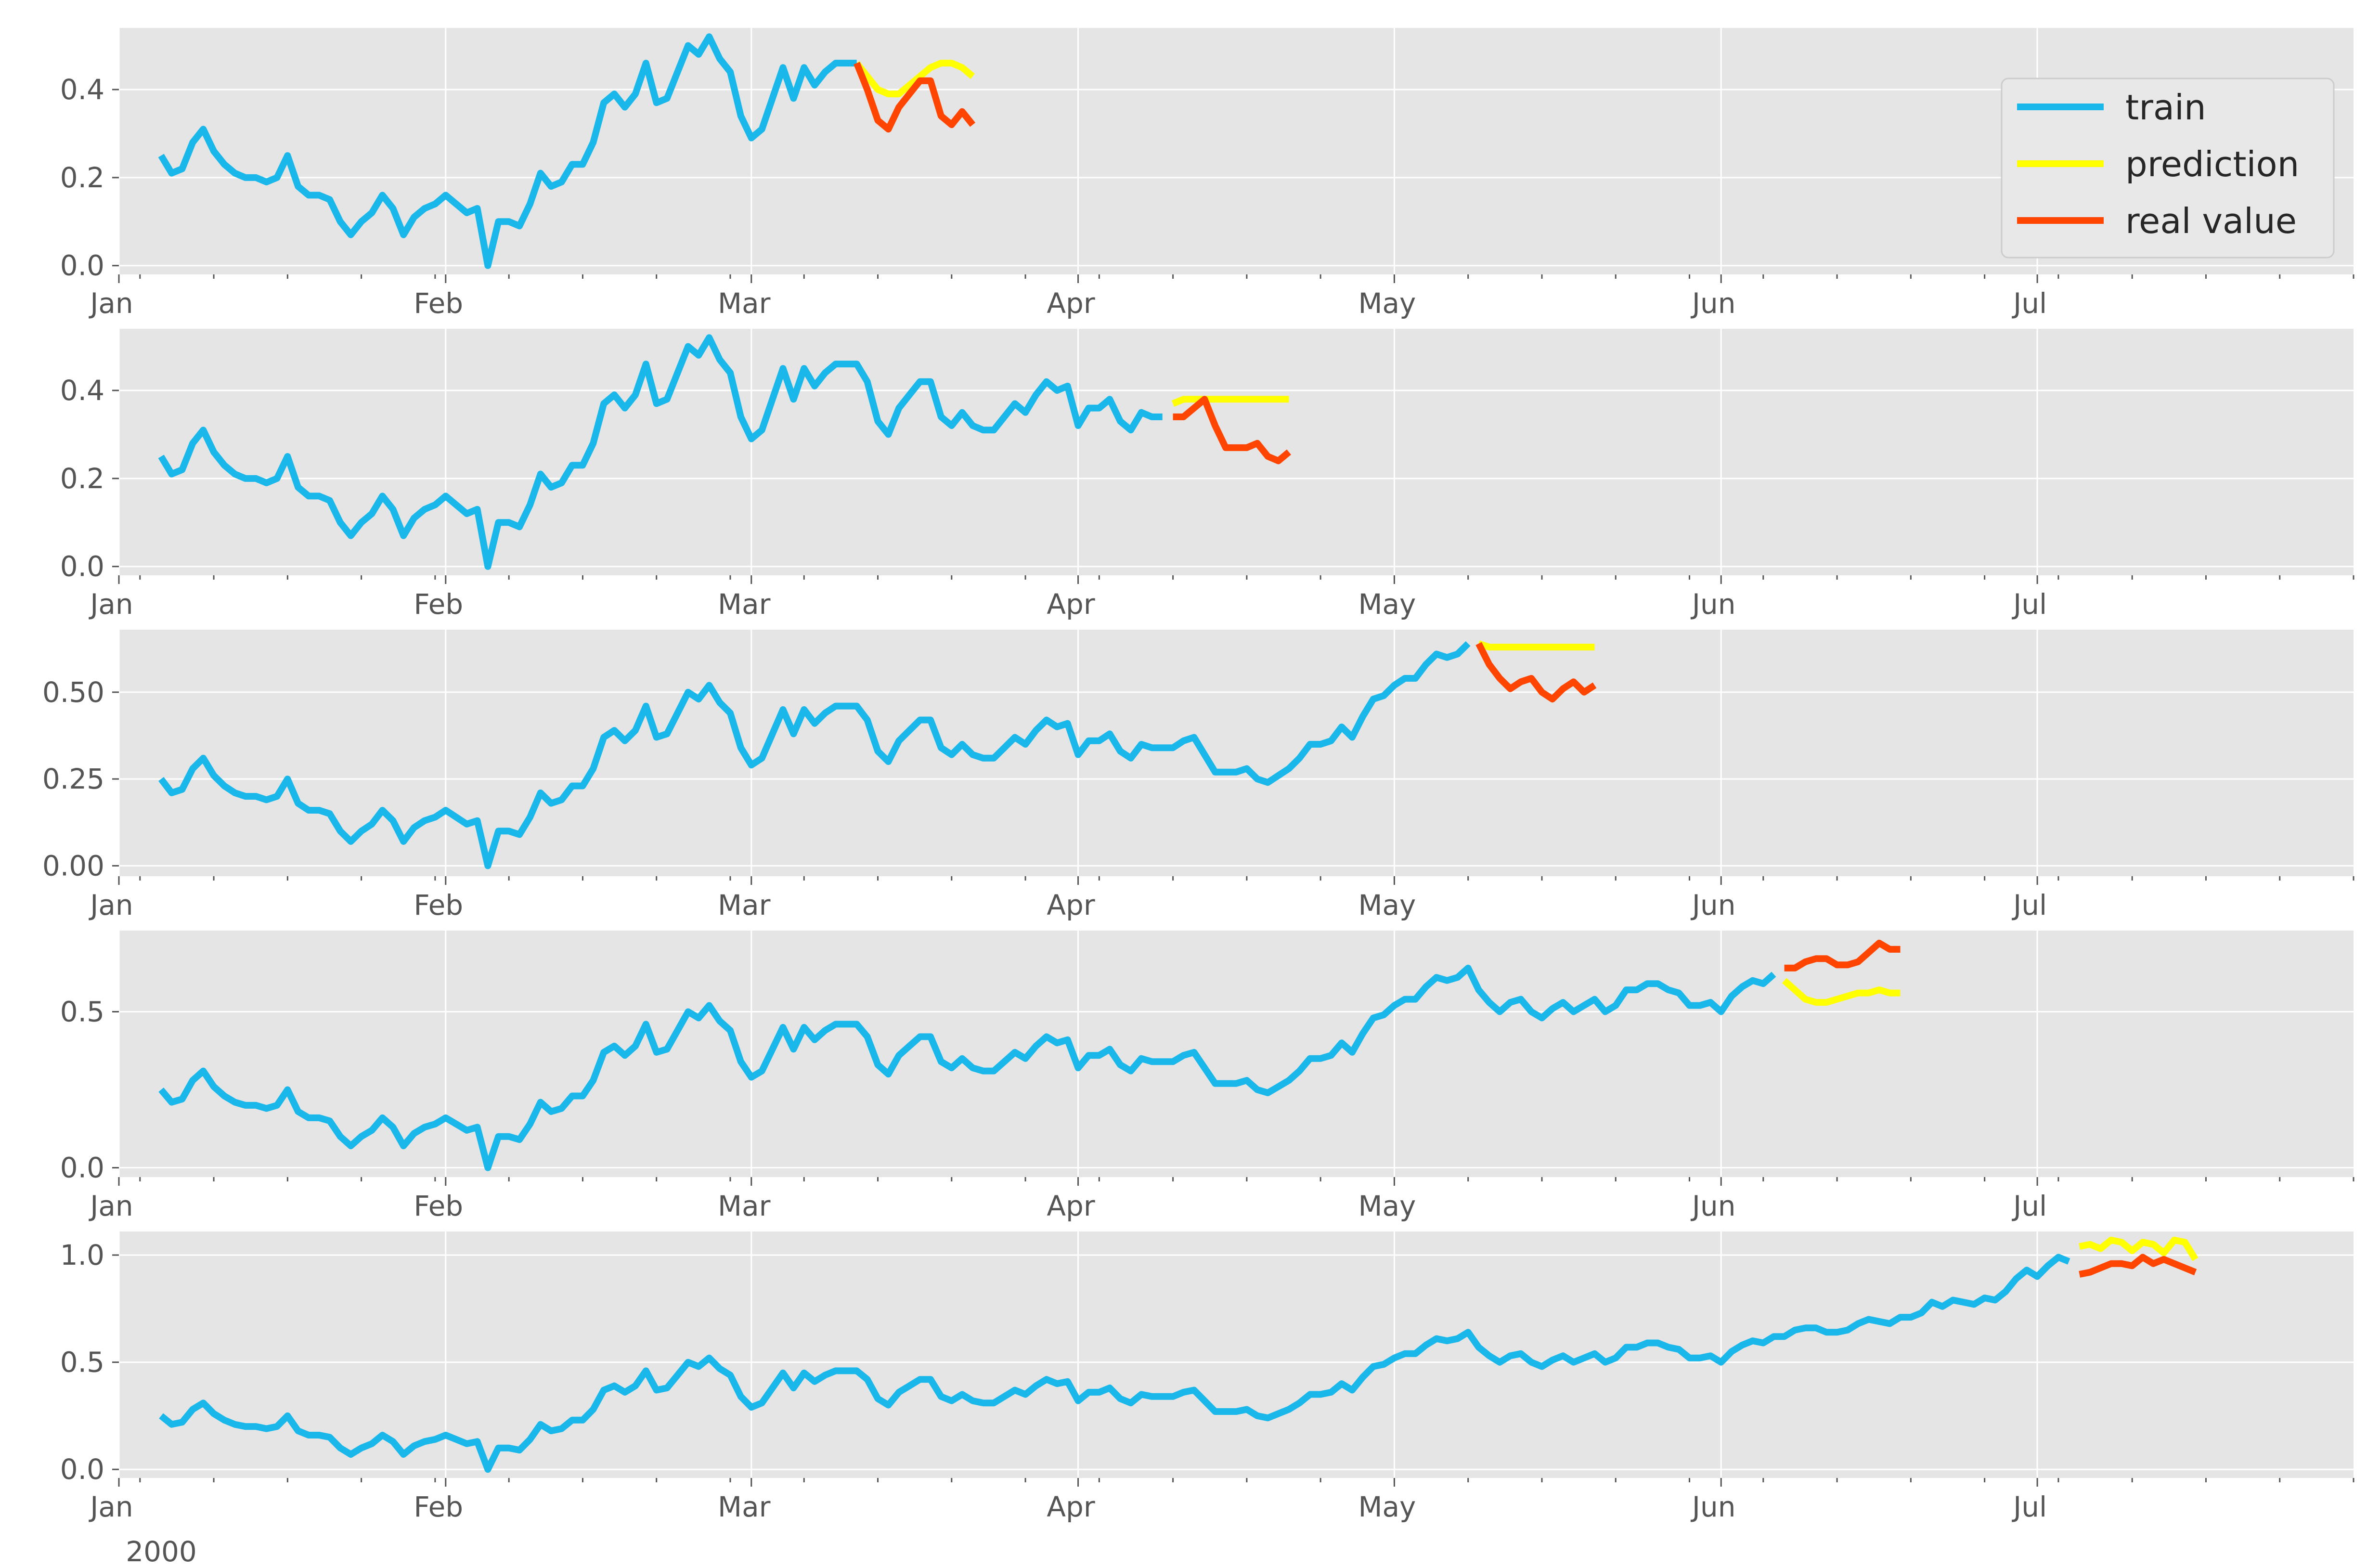  I want to click on y-tick-label: 0.25, so click(73, 779).